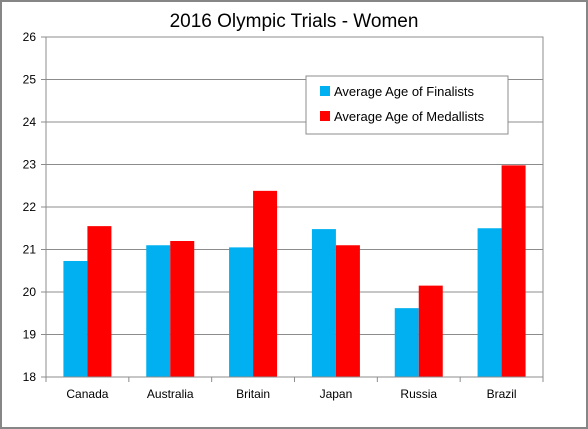 This screenshot has width=588, height=429. I want to click on legend-label: Average Age of Medallists, so click(409, 116).